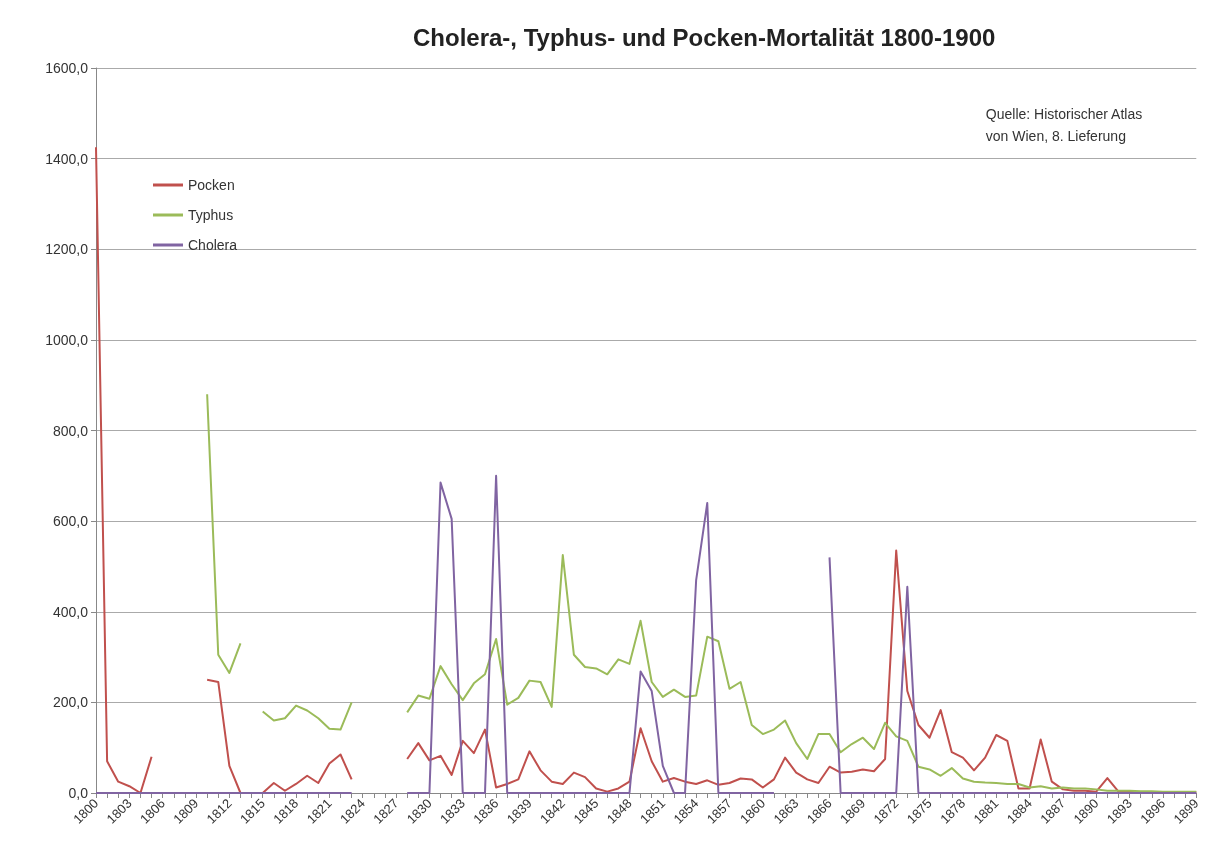  What do you see at coordinates (67, 68) in the screenshot?
I see `y-tick-label: 1600,0` at bounding box center [67, 68].